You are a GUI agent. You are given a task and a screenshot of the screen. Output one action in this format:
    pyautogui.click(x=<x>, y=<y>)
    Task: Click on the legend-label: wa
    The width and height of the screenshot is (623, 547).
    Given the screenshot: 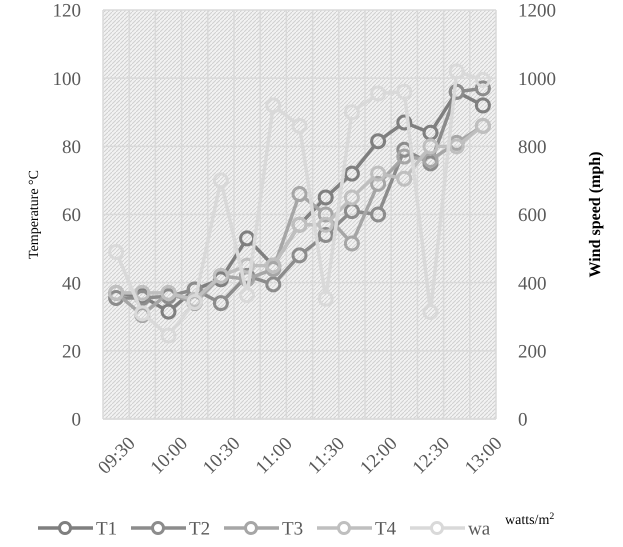 What is the action you would take?
    pyautogui.click(x=479, y=529)
    